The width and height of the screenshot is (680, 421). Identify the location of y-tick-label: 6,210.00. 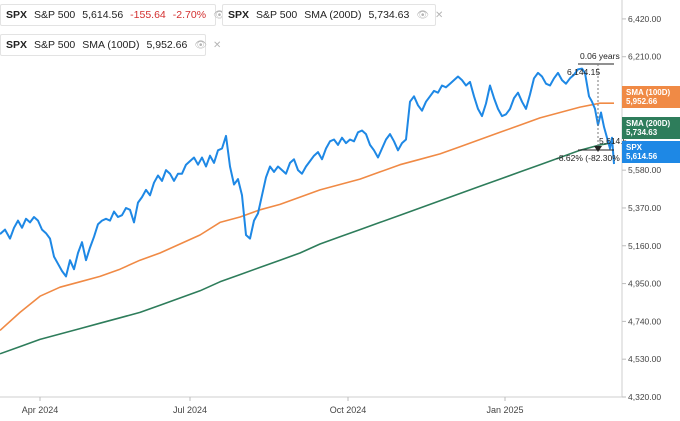
(644, 57).